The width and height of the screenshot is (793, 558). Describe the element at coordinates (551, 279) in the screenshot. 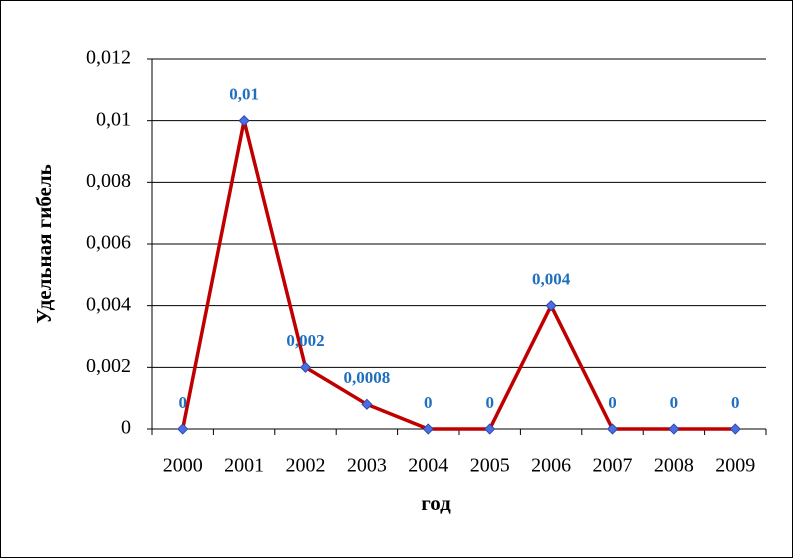

I see `value-label: 0,004` at that location.